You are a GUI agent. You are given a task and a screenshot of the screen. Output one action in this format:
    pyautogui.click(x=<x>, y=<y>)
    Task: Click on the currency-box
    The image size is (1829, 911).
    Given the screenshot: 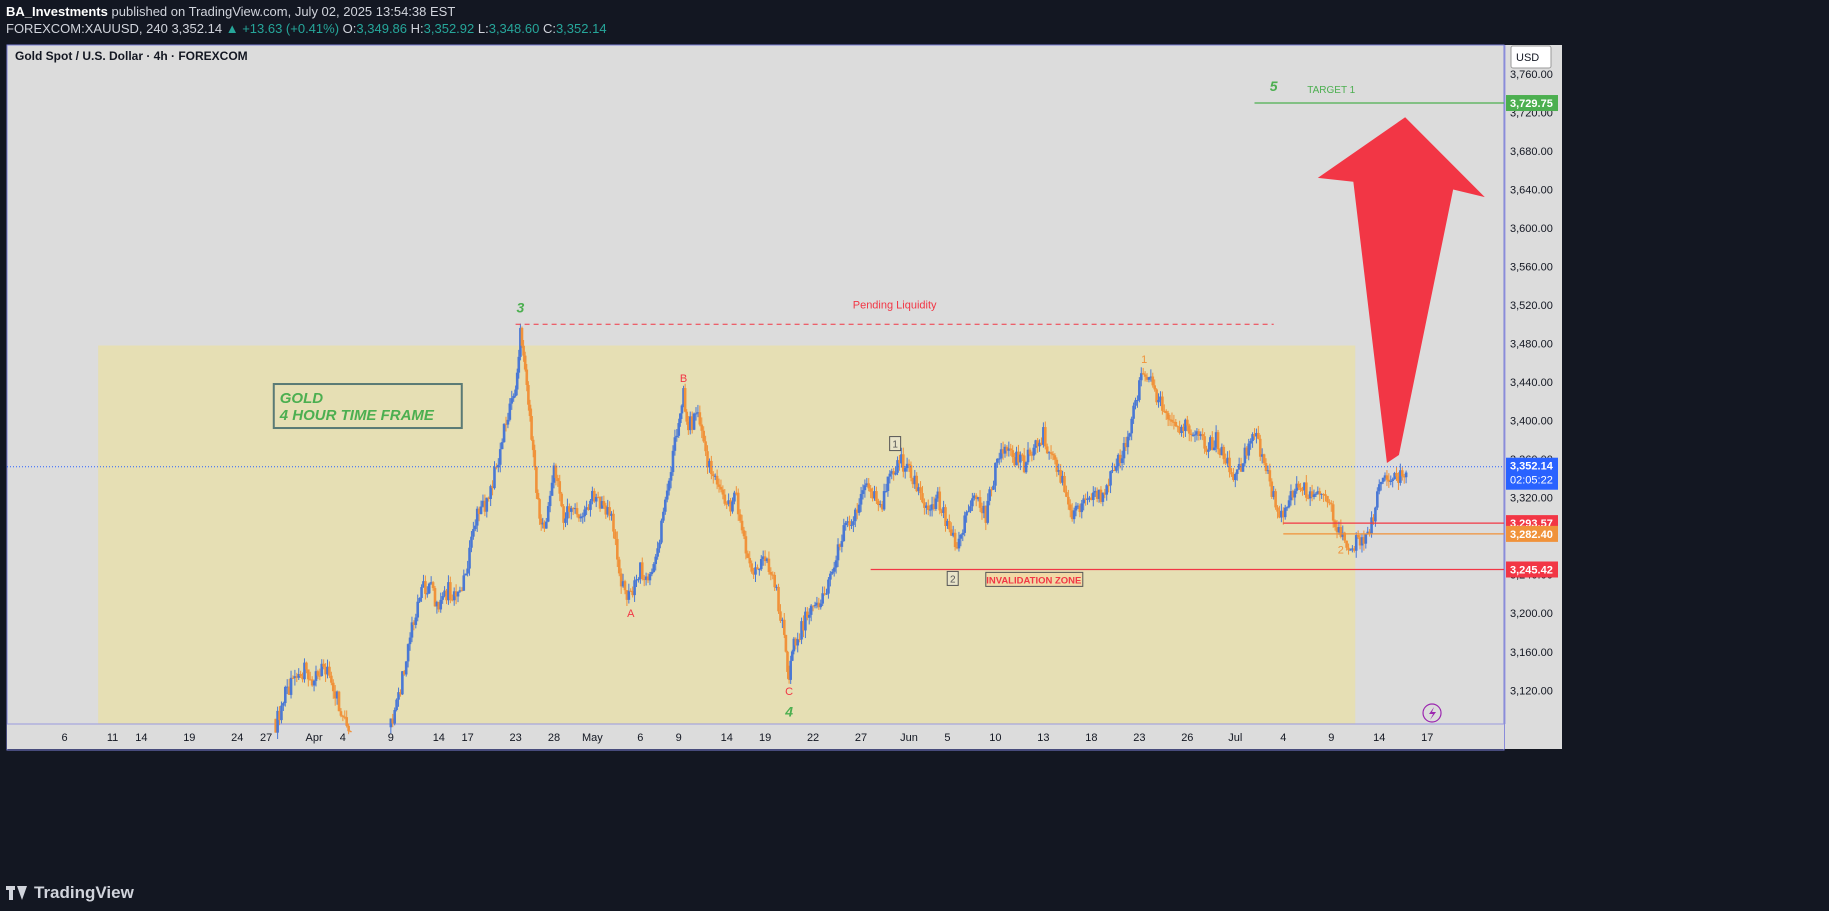 What is the action you would take?
    pyautogui.click(x=1531, y=57)
    